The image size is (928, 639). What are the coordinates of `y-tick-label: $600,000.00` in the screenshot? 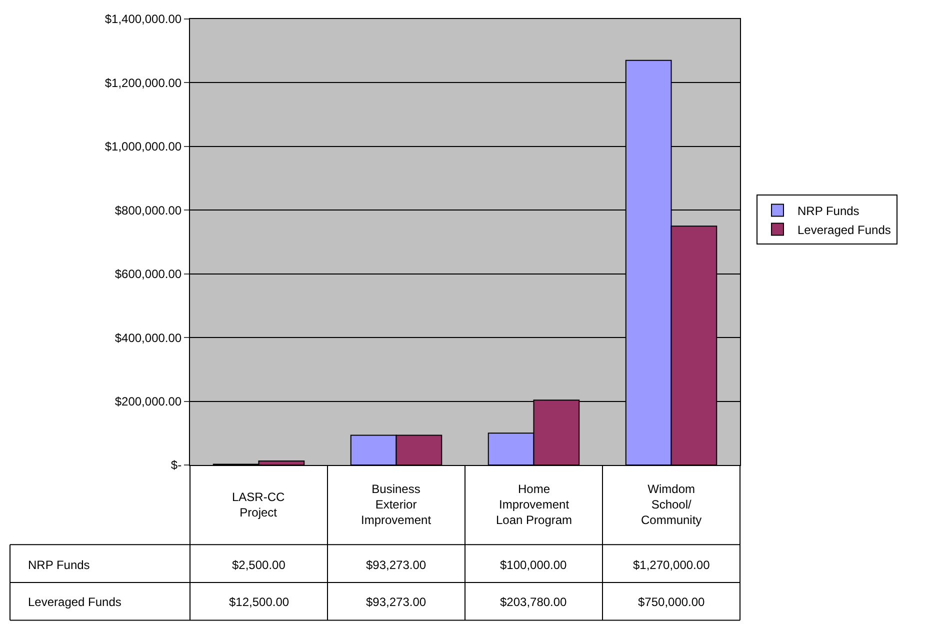 It's located at (148, 274).